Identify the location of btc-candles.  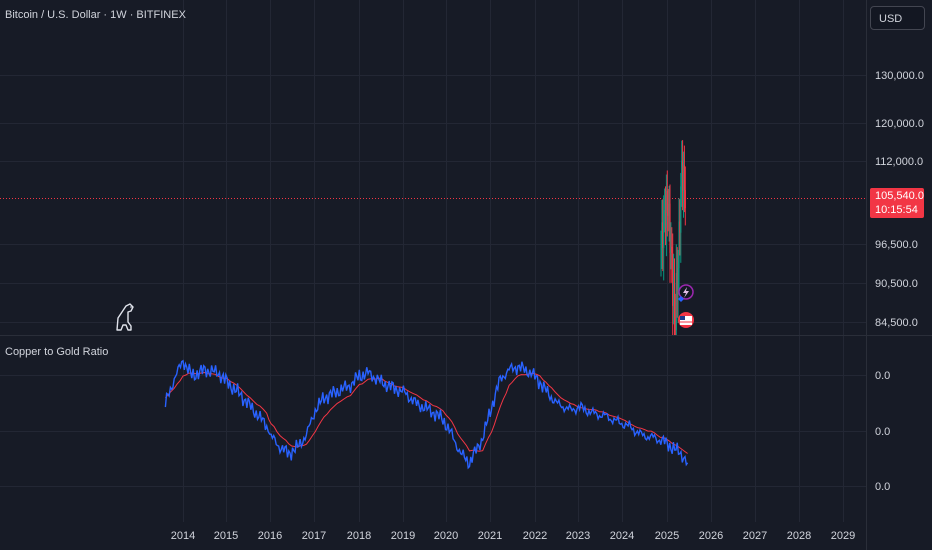
(673, 237).